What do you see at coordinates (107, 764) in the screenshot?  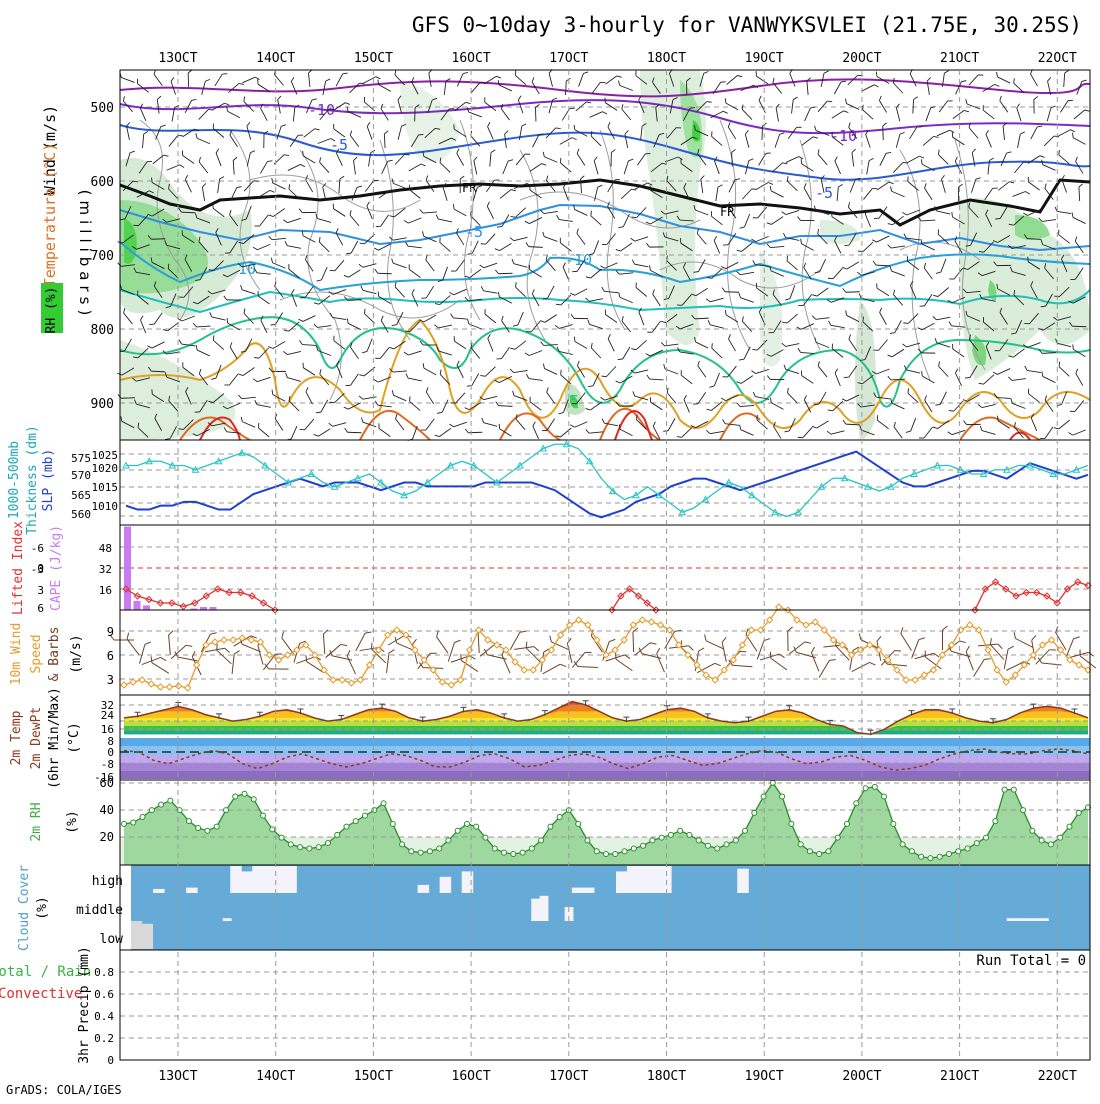 I see `temp-tick: -8` at bounding box center [107, 764].